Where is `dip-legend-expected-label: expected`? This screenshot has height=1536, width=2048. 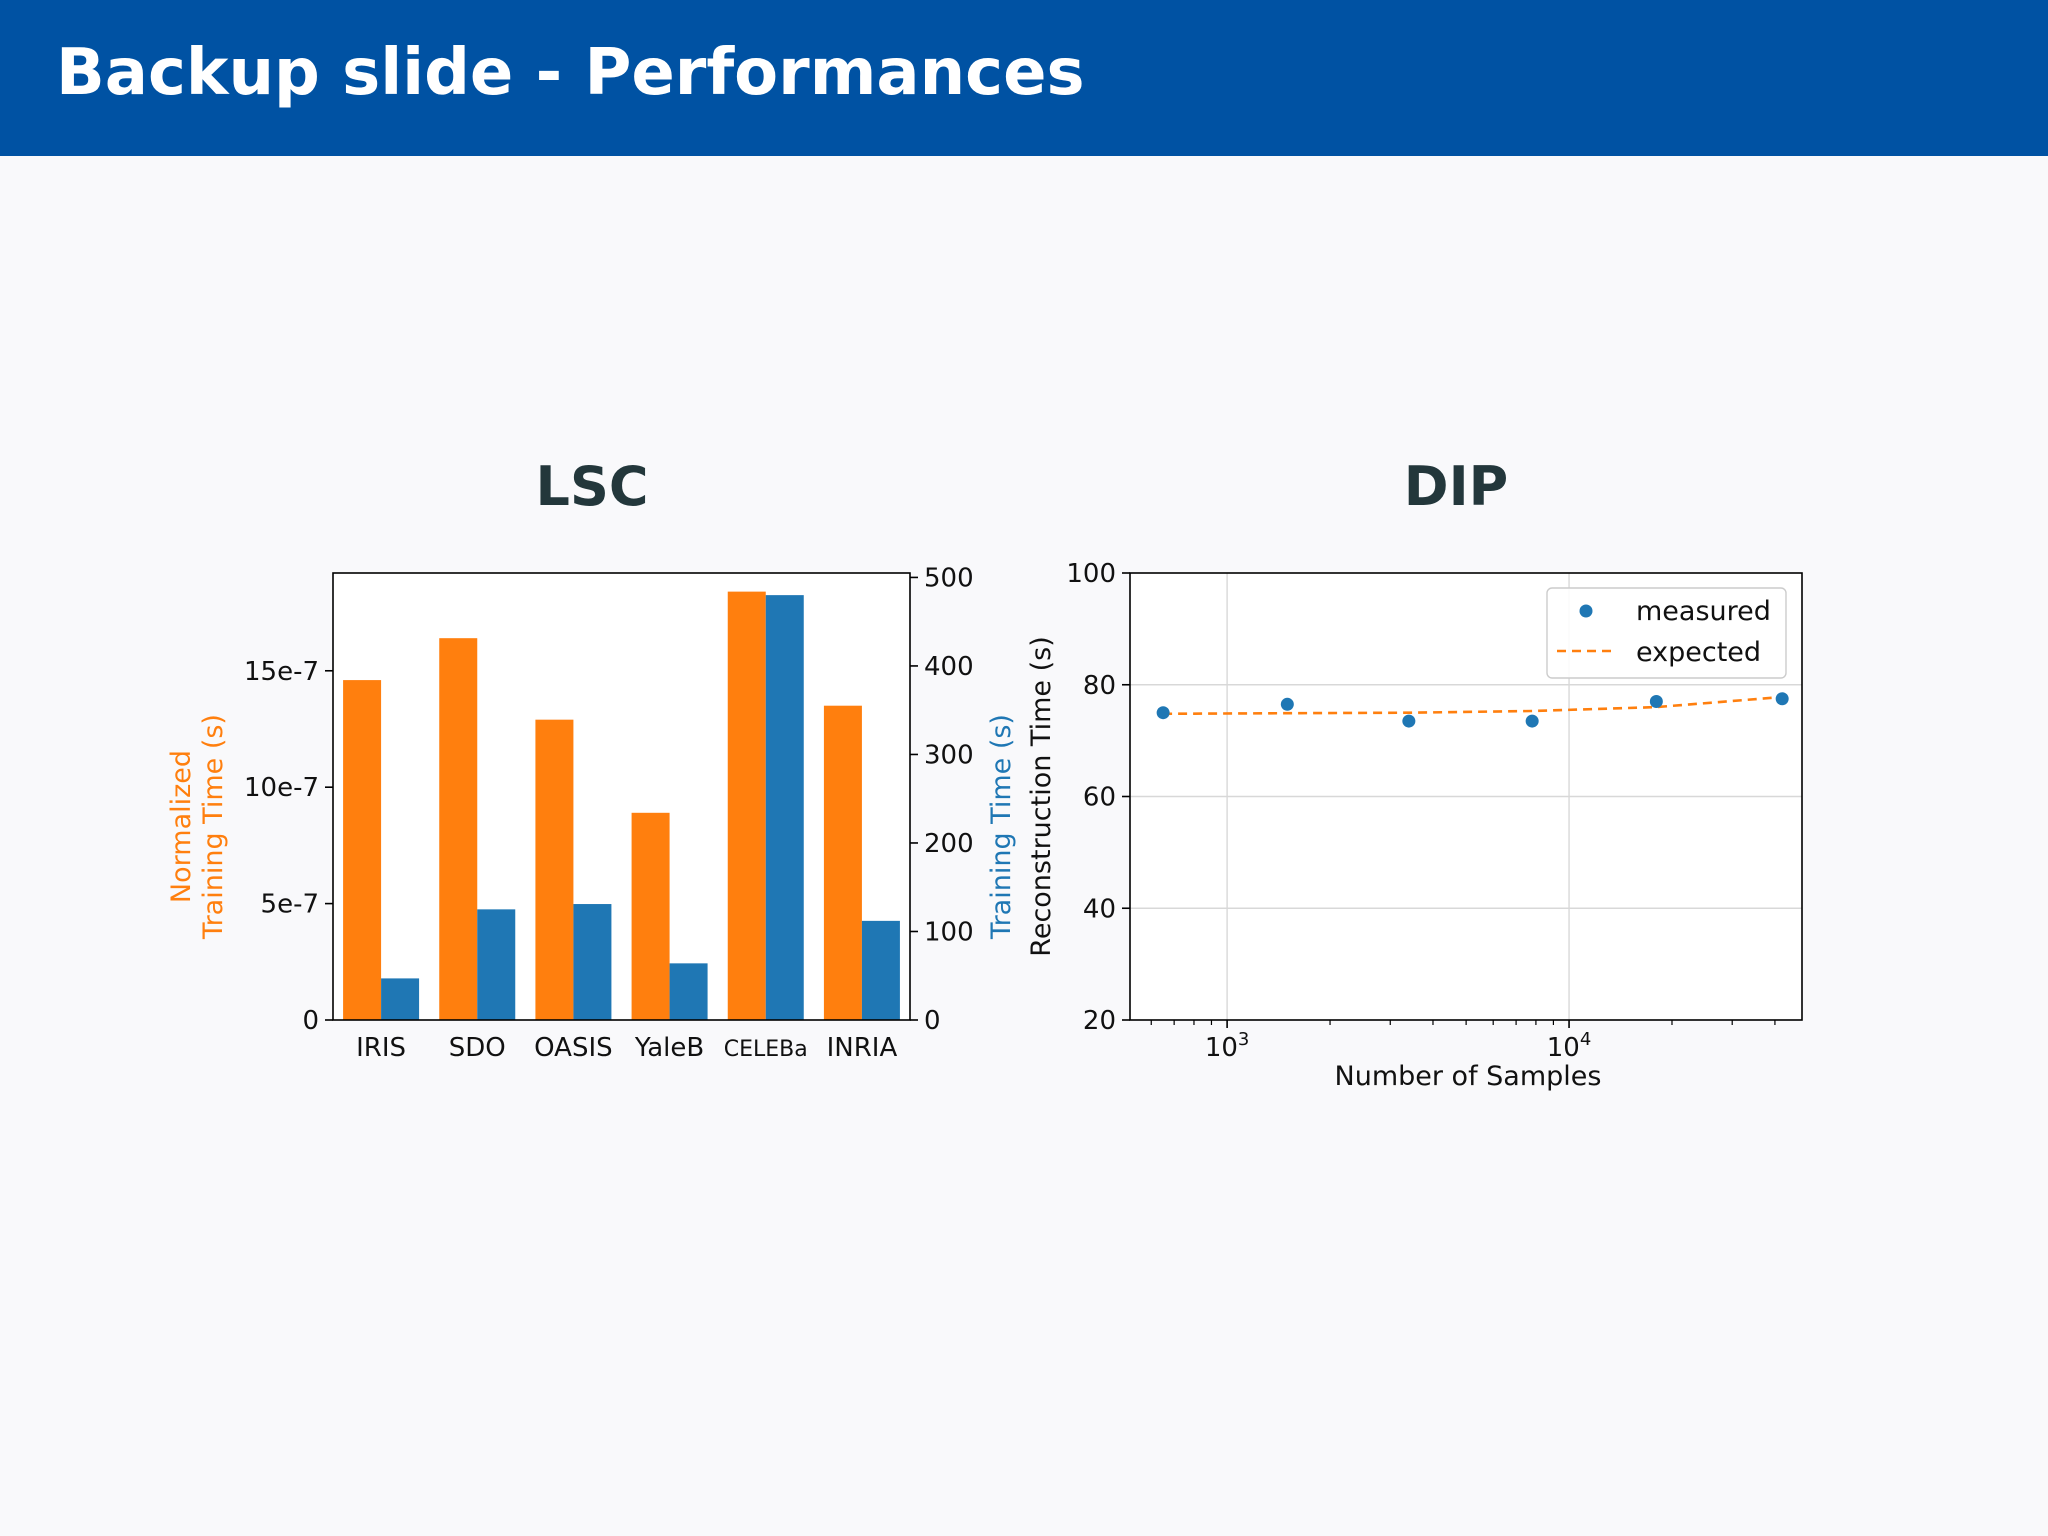 dip-legend-expected-label: expected is located at coordinates (1698, 652).